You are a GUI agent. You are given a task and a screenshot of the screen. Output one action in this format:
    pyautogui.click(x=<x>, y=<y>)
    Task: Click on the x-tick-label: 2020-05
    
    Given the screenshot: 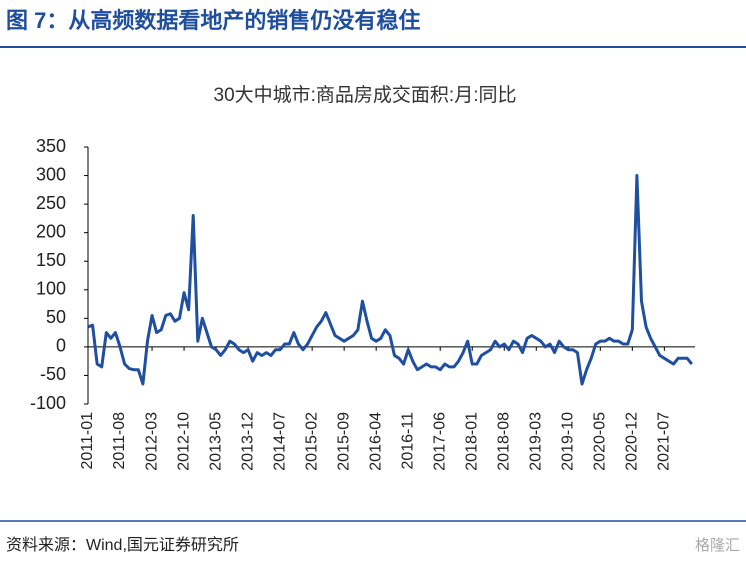 What is the action you would take?
    pyautogui.click(x=600, y=441)
    